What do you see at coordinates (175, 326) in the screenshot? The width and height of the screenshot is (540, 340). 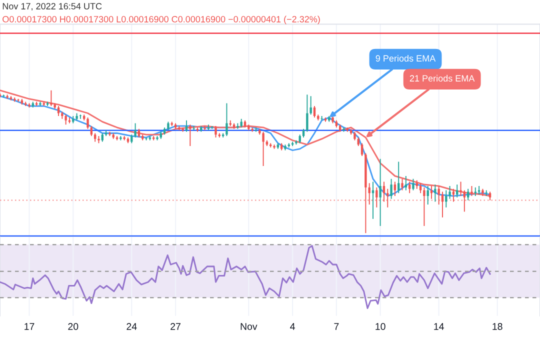 I see `x-tick-label: 27` at bounding box center [175, 326].